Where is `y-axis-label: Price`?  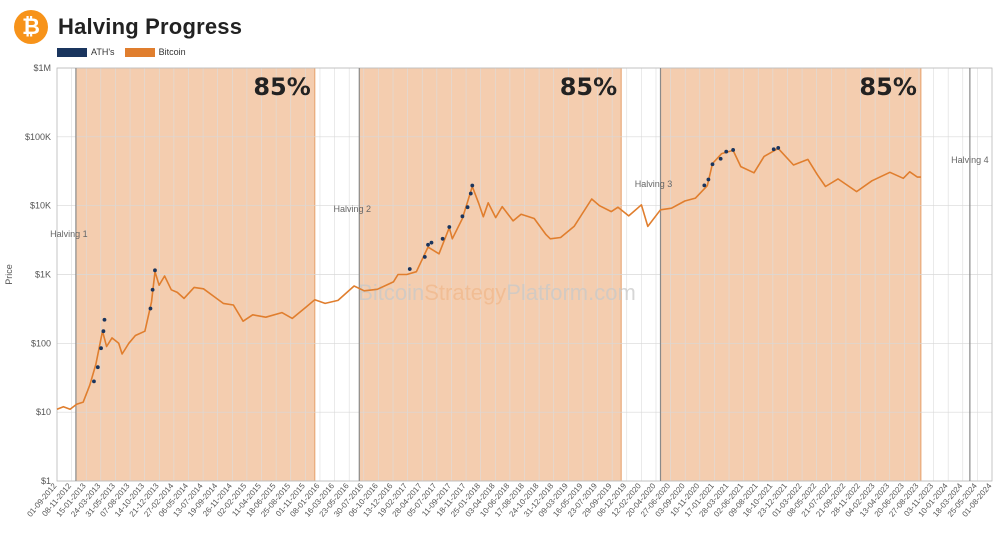 y-axis-label: Price is located at coordinates (9, 274).